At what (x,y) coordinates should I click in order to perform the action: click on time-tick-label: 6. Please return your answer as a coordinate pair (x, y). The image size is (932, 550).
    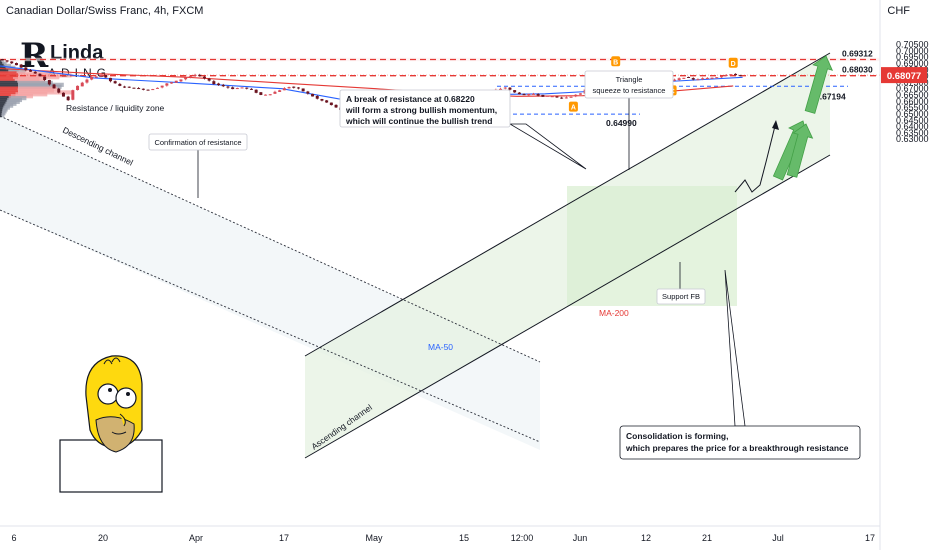
    Looking at the image, I should click on (13, 538).